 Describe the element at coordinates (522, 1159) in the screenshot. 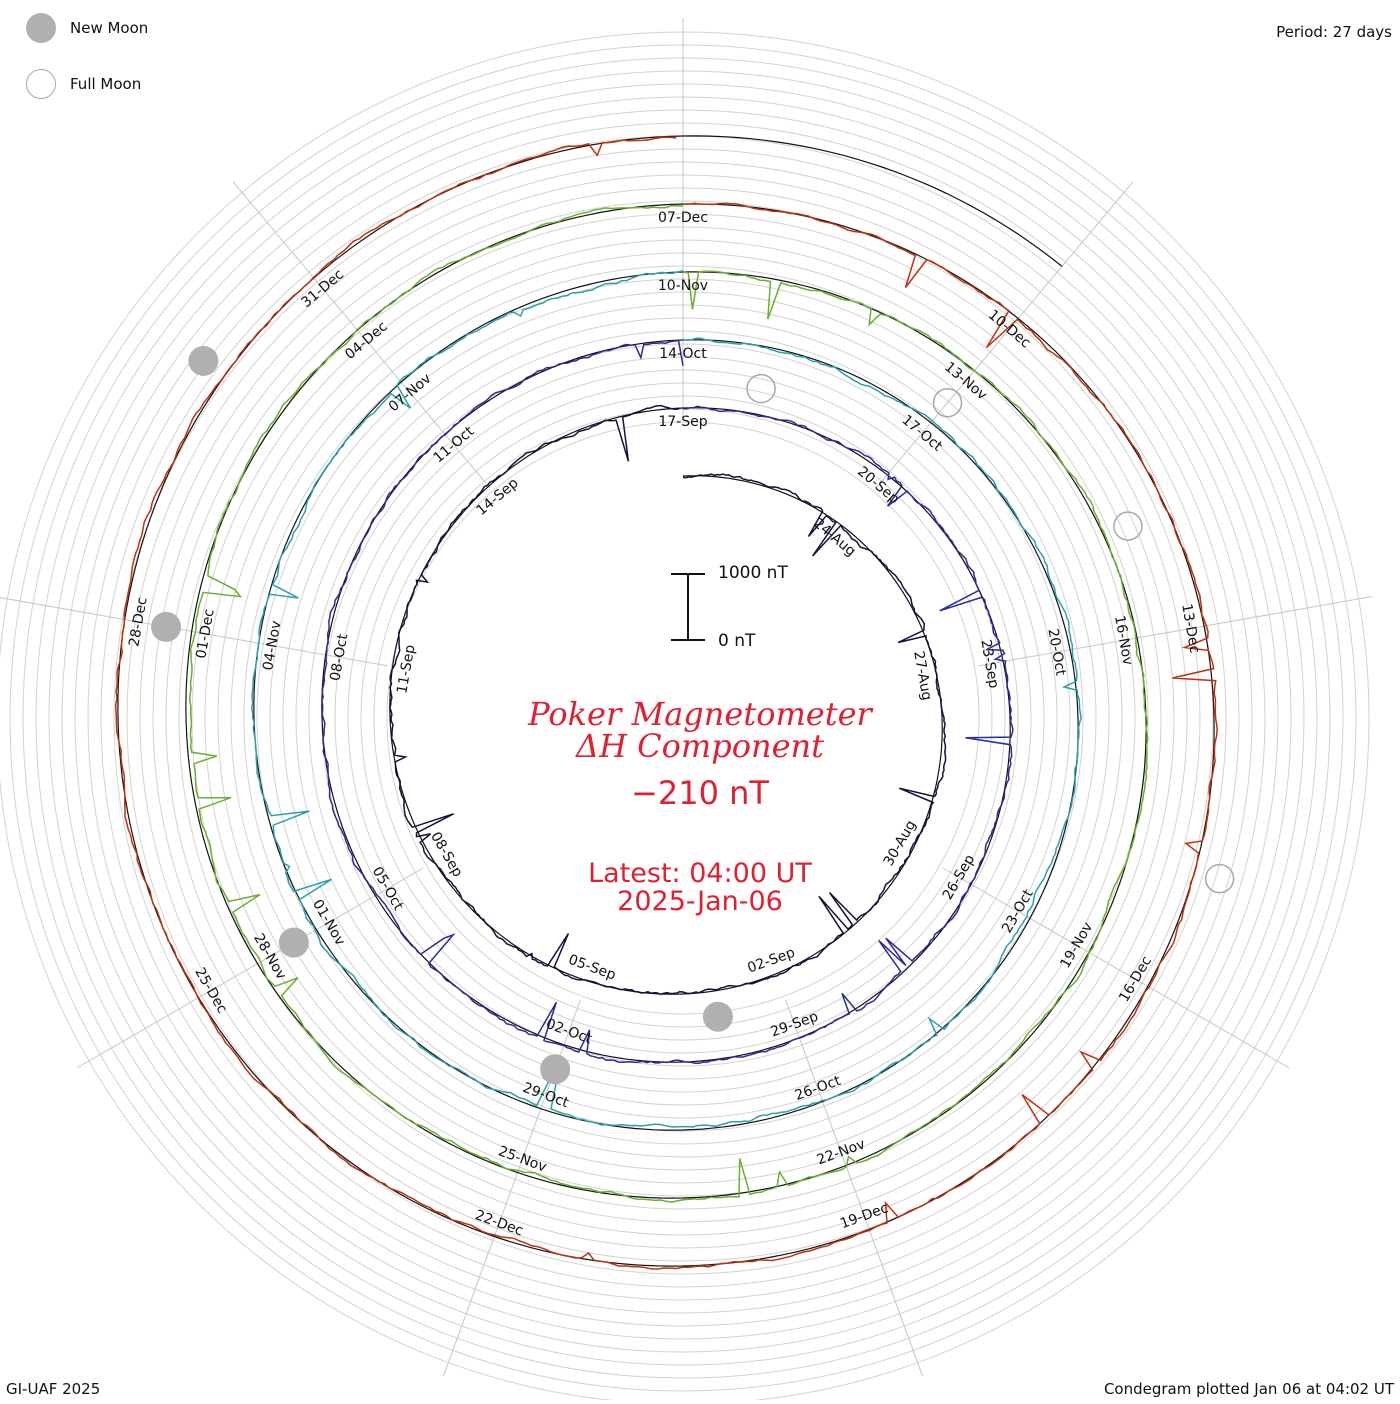

I see `date-label: 25-Nov` at that location.